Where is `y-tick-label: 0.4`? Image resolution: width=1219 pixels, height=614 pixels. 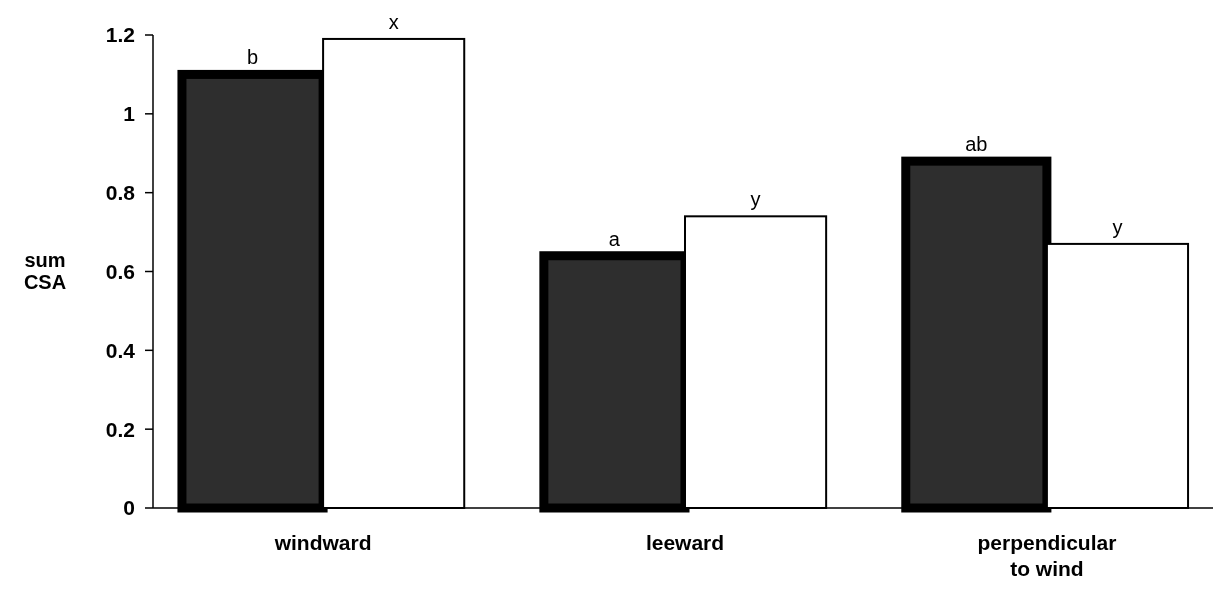 y-tick-label: 0.4 is located at coordinates (120, 350).